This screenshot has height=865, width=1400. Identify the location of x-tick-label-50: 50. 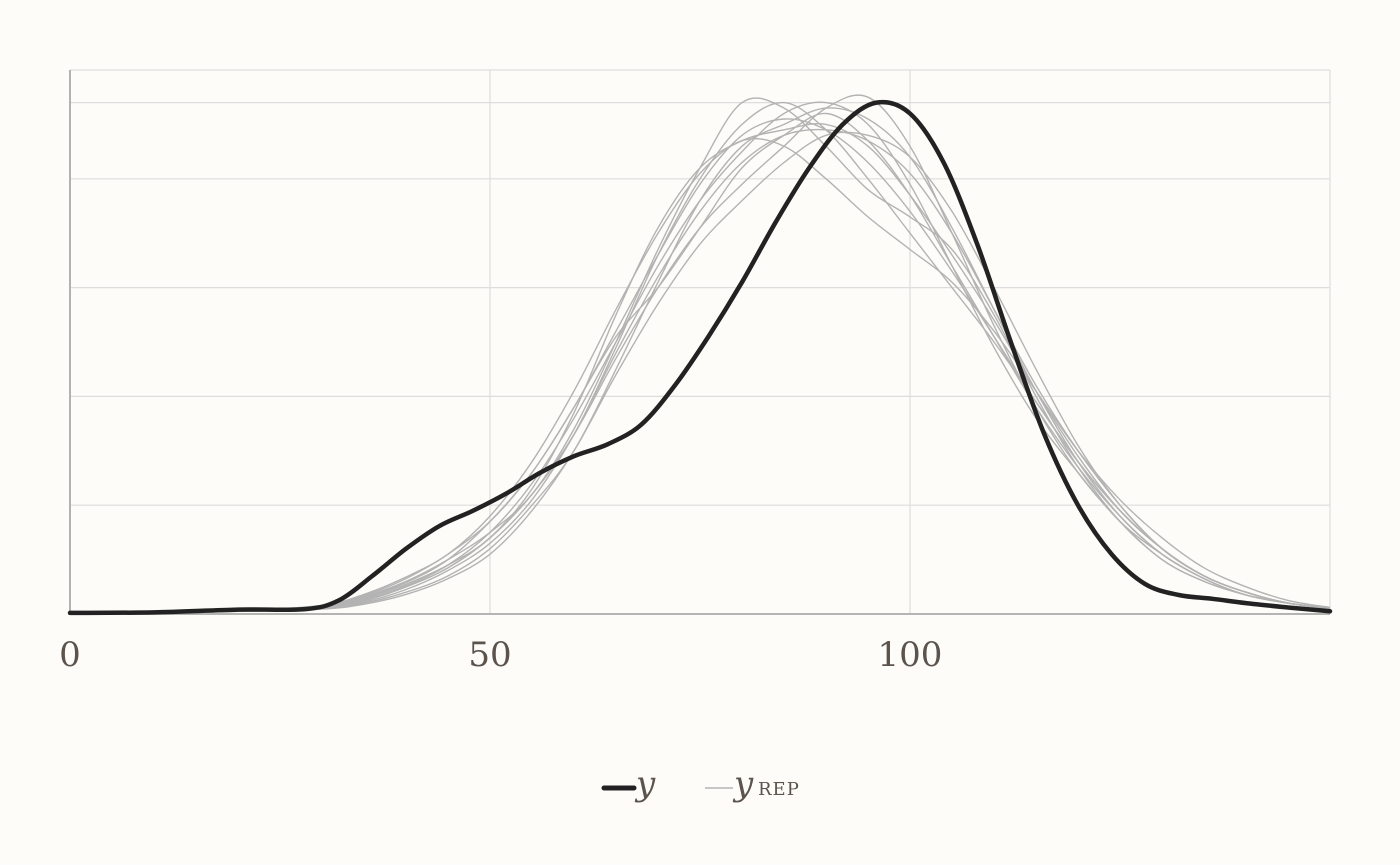
(489, 655).